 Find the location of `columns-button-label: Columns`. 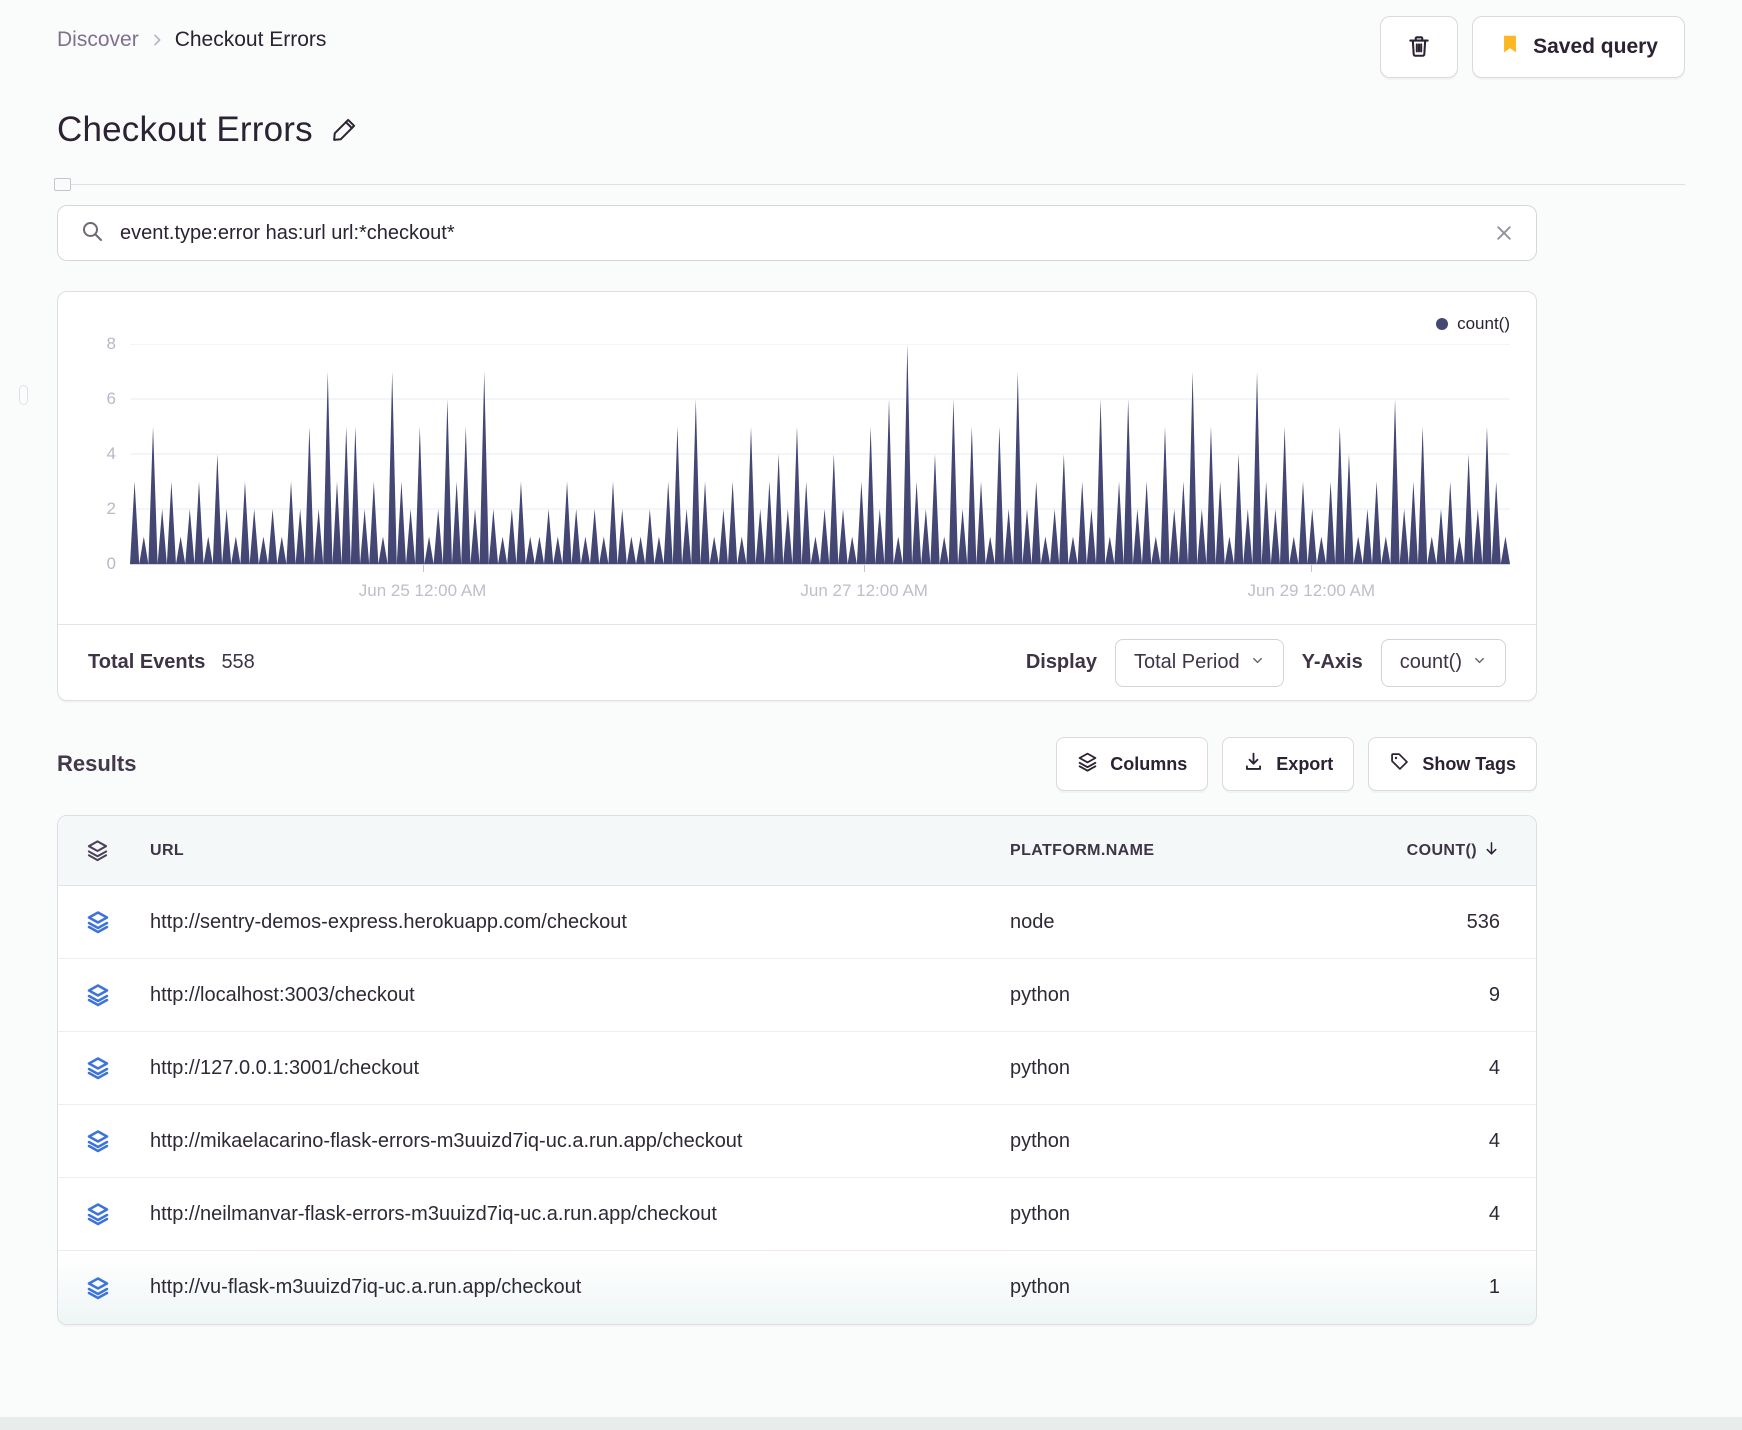

columns-button-label: Columns is located at coordinates (1149, 763).